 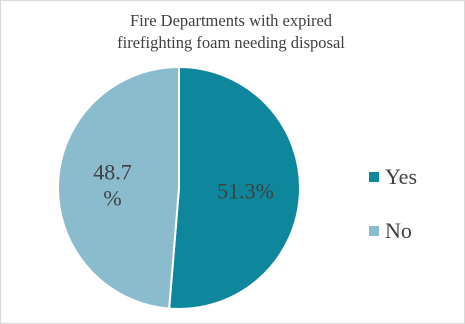 What do you see at coordinates (374, 231) in the screenshot?
I see `legend-swatch-no` at bounding box center [374, 231].